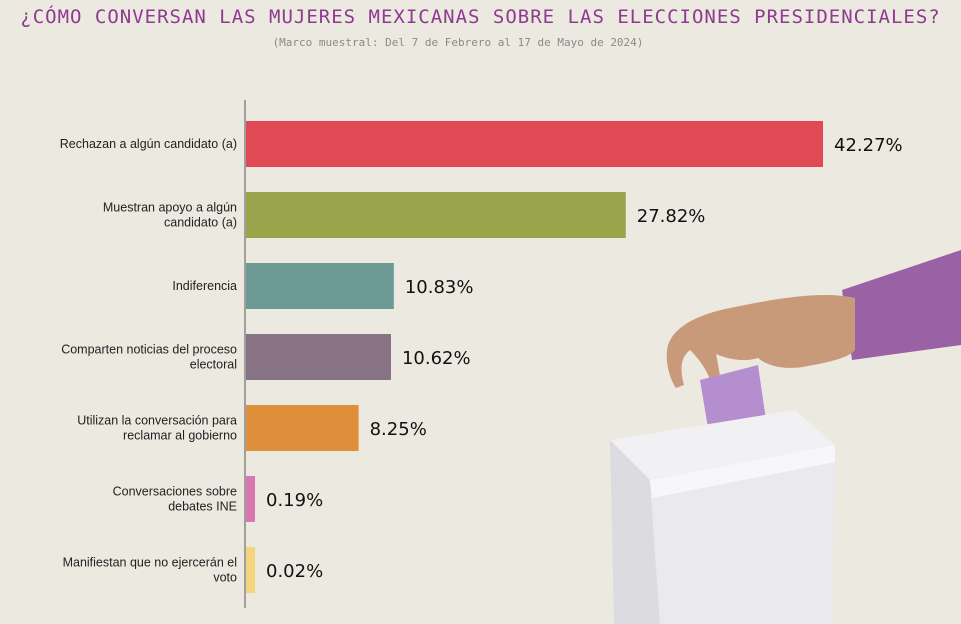 This screenshot has height=624, width=961. Describe the element at coordinates (175, 499) in the screenshot. I see `category-label: Conversaciones sobre debates INE` at that location.